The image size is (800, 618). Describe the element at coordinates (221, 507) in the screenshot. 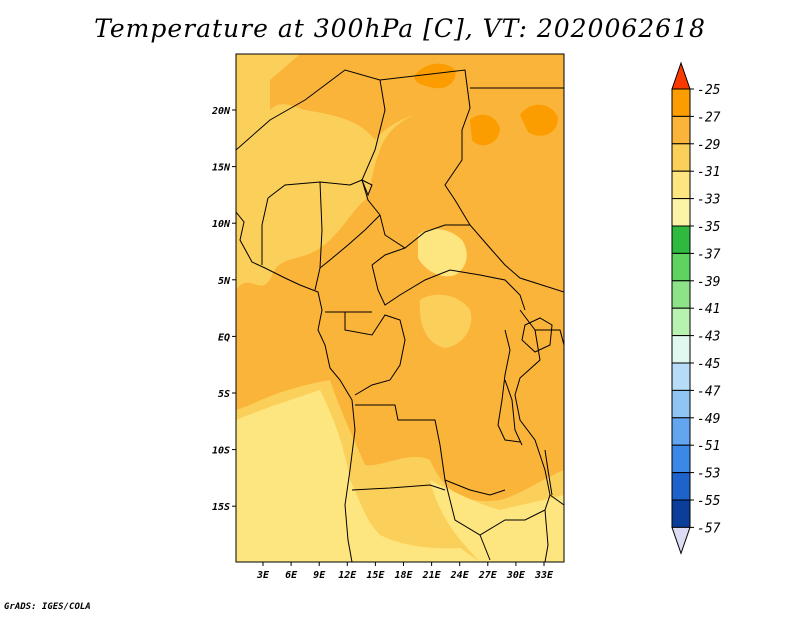

I see `lat-tick-label: 15S` at that location.